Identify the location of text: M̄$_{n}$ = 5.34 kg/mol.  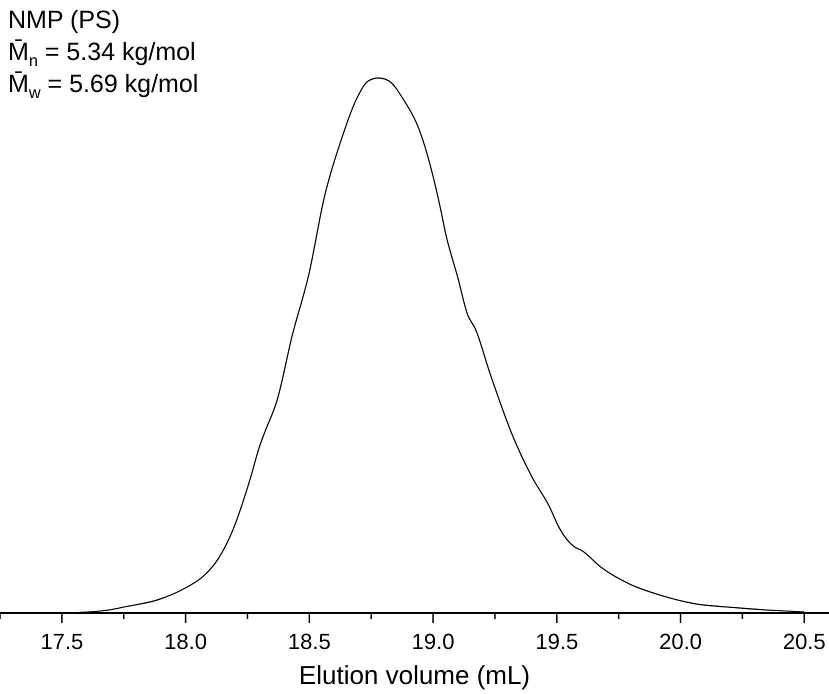
(102, 54).